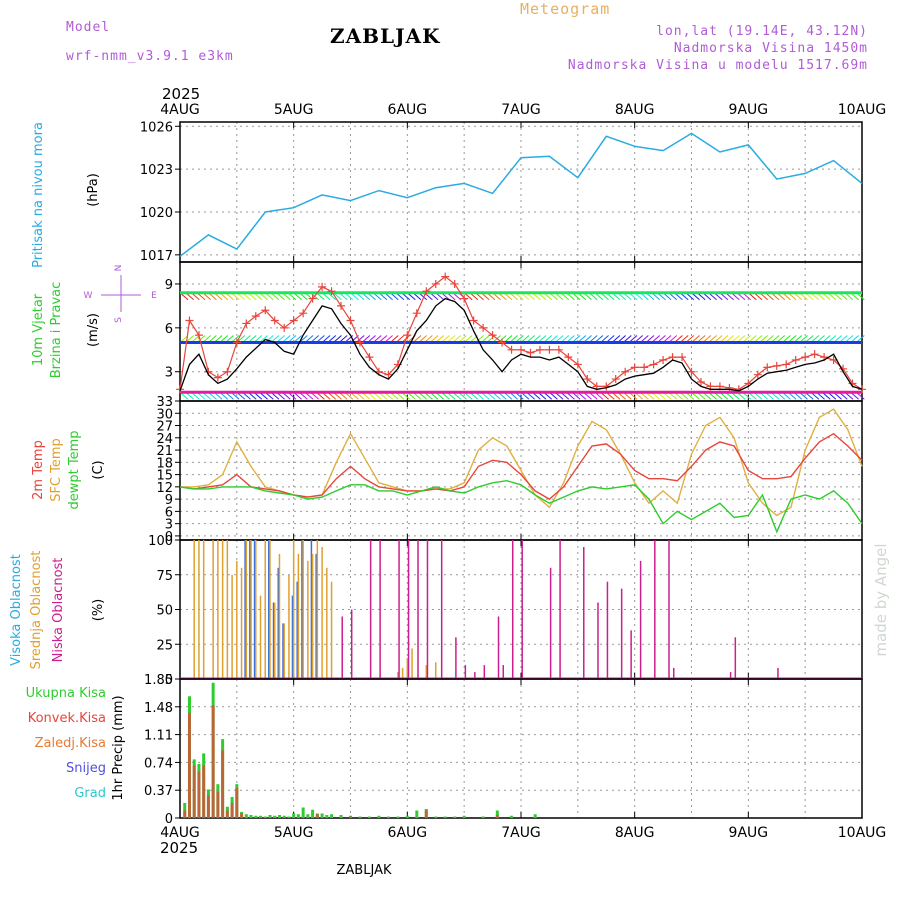 The height and width of the screenshot is (900, 900). I want to click on panel-wind: 3 6 9, so click(515, 331).